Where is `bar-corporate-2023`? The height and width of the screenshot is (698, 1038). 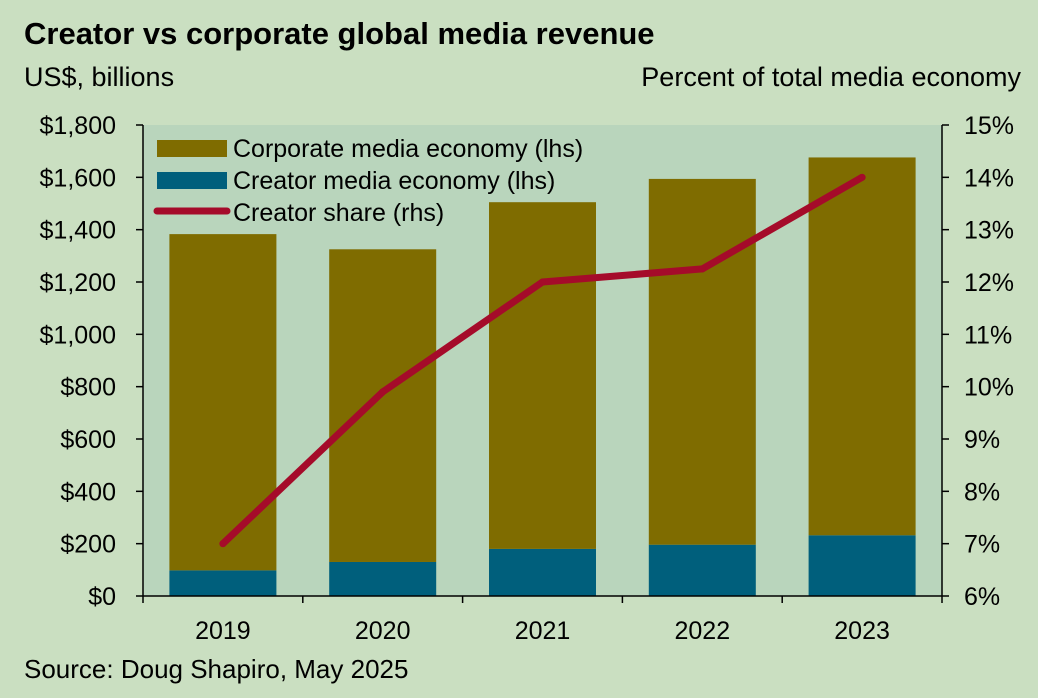 bar-corporate-2023 is located at coordinates (862, 346).